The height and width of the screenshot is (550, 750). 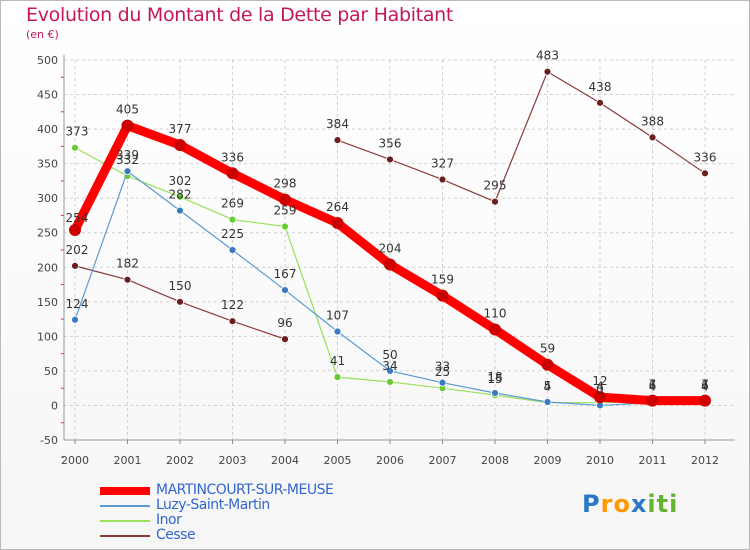 I want to click on data-label: 50, so click(x=389, y=355).